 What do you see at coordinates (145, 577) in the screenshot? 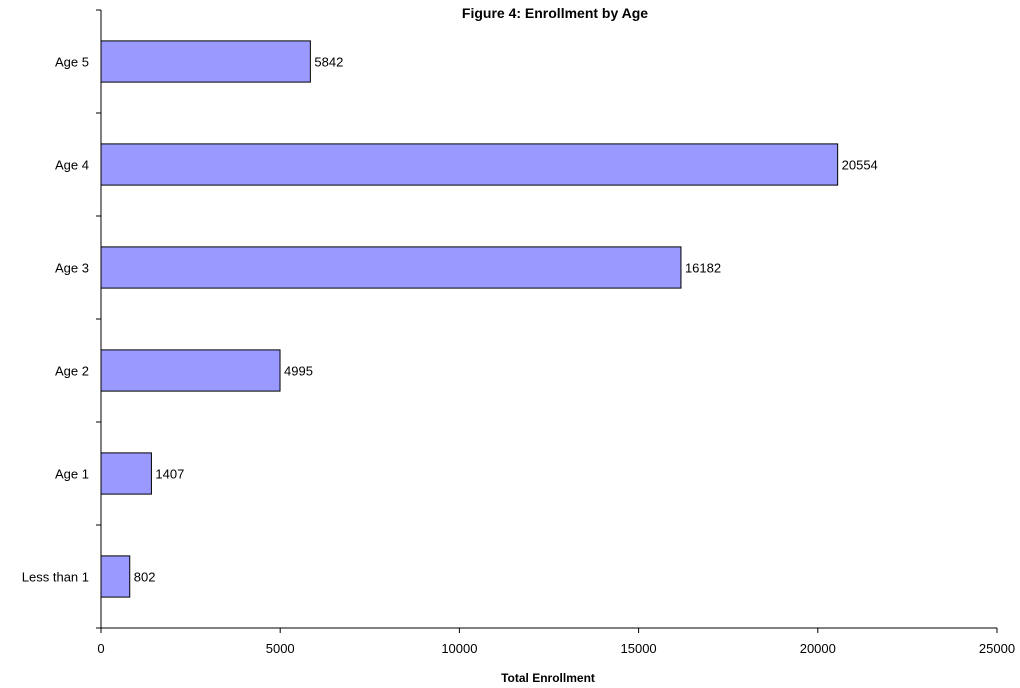
I see `data-label-0: 802` at bounding box center [145, 577].